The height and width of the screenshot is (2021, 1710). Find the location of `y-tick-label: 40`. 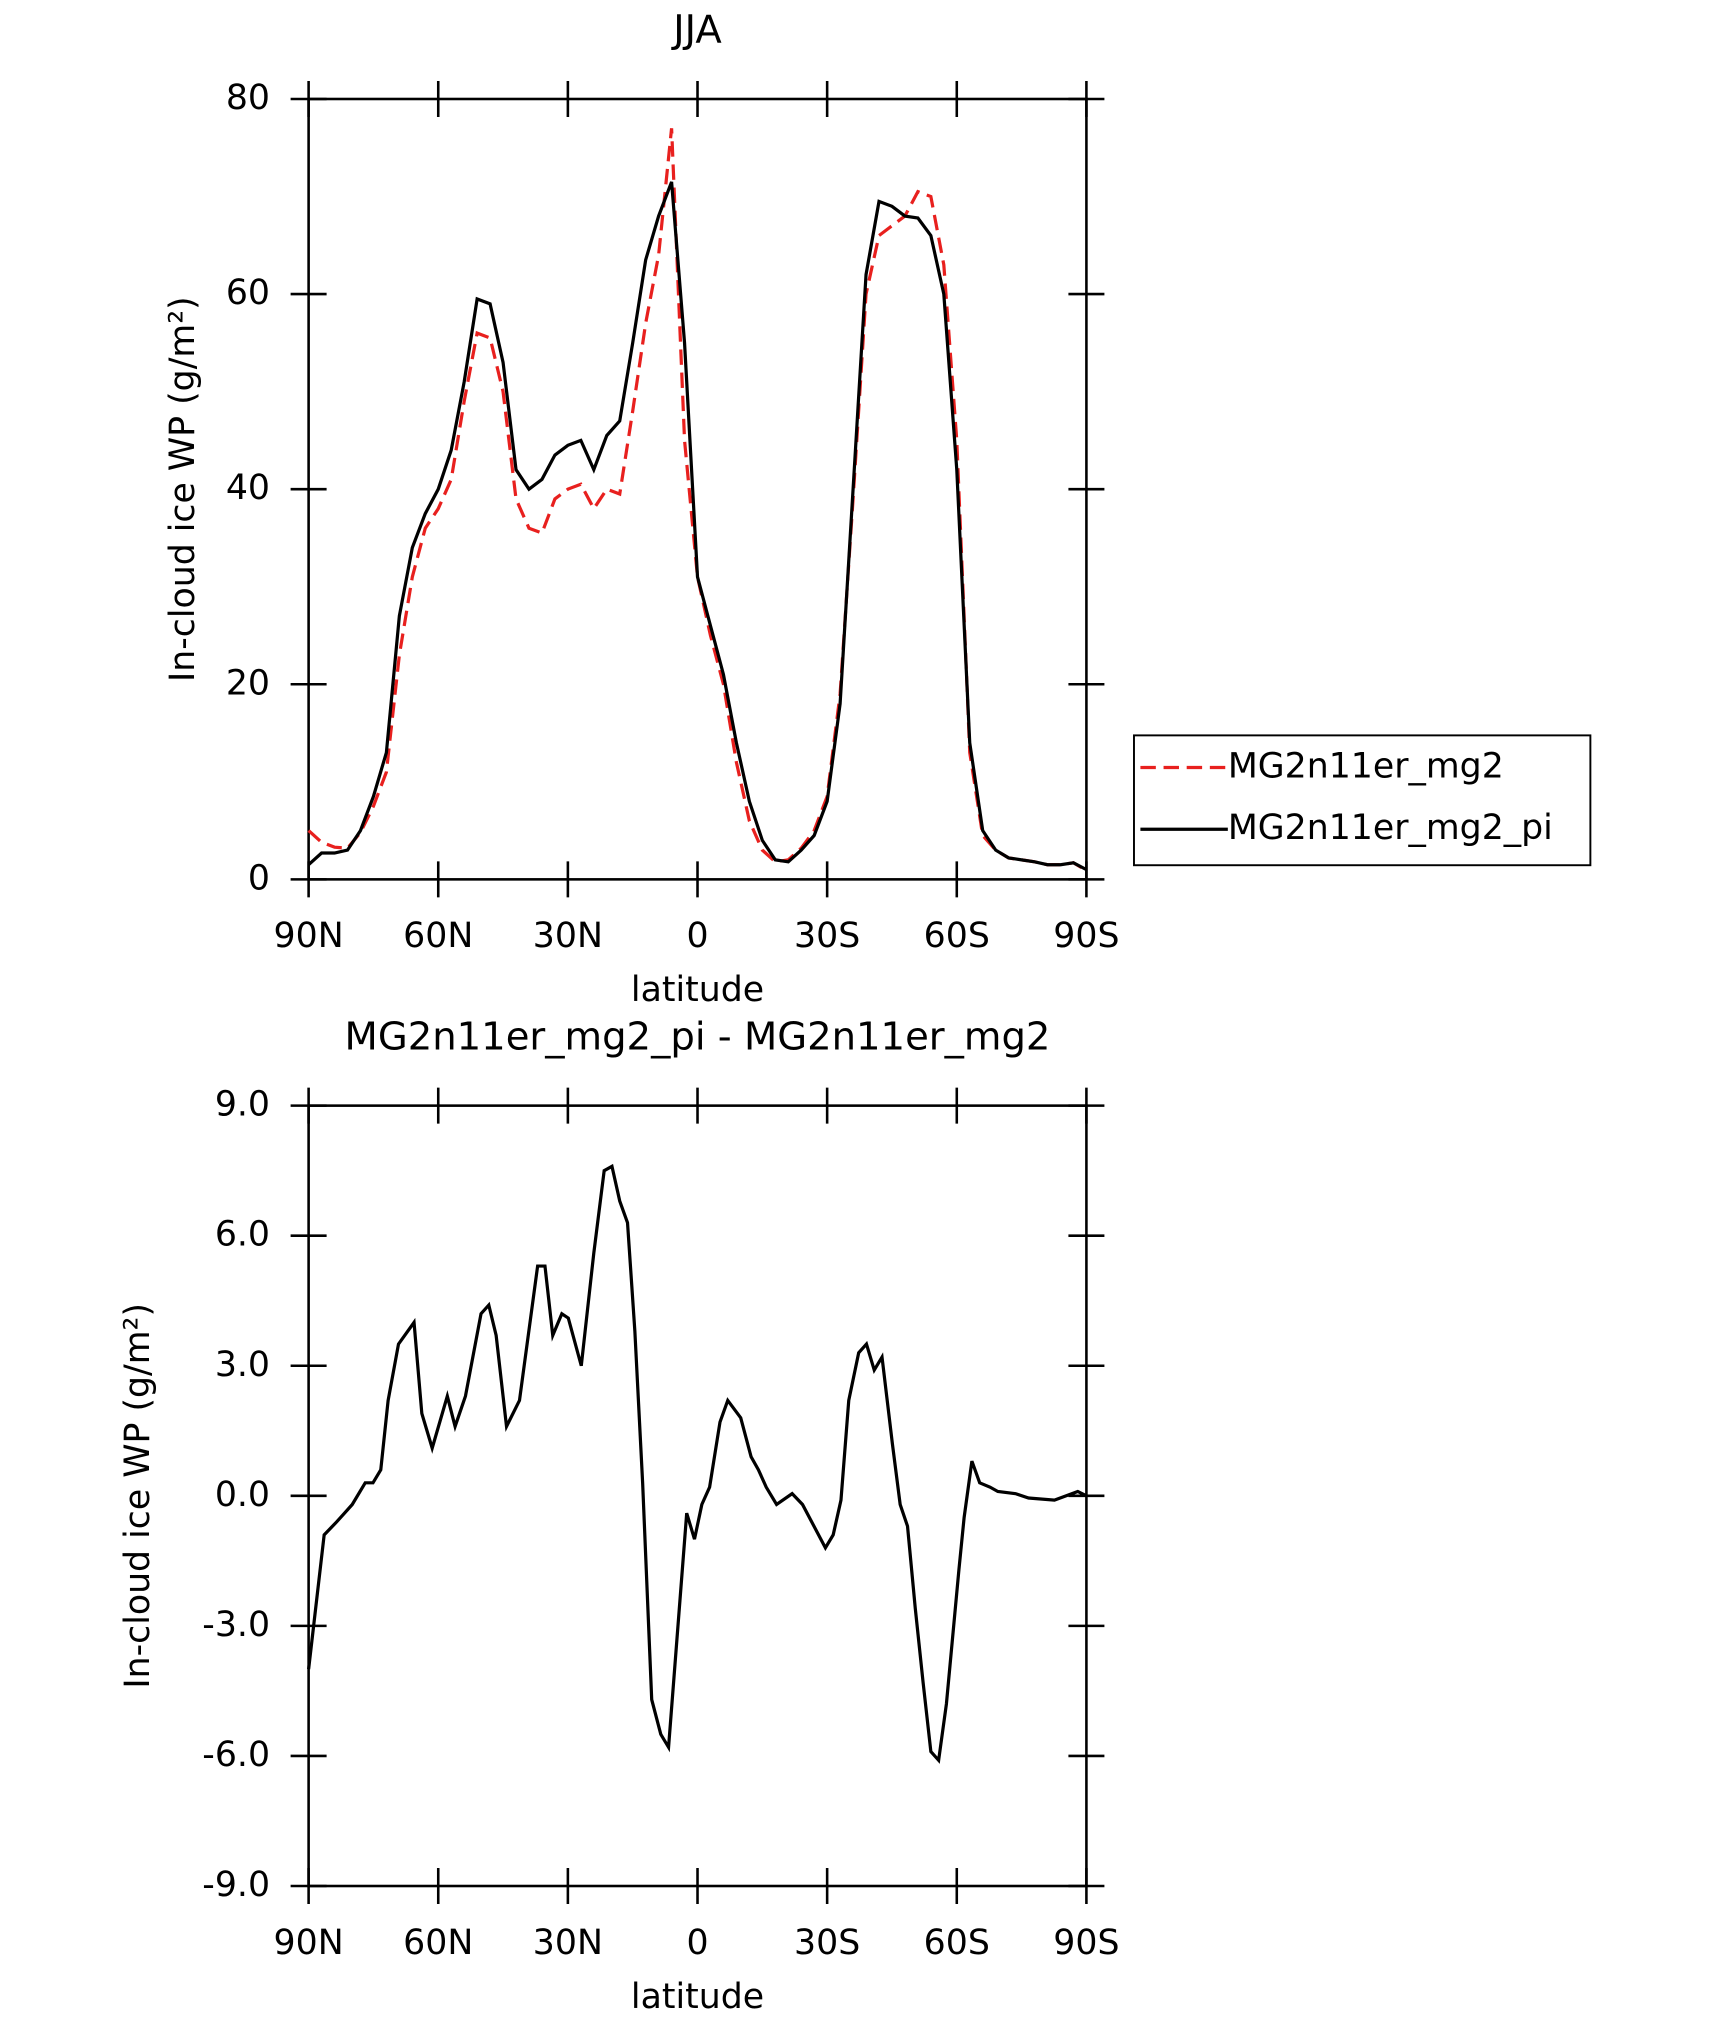

y-tick-label: 40 is located at coordinates (248, 488).